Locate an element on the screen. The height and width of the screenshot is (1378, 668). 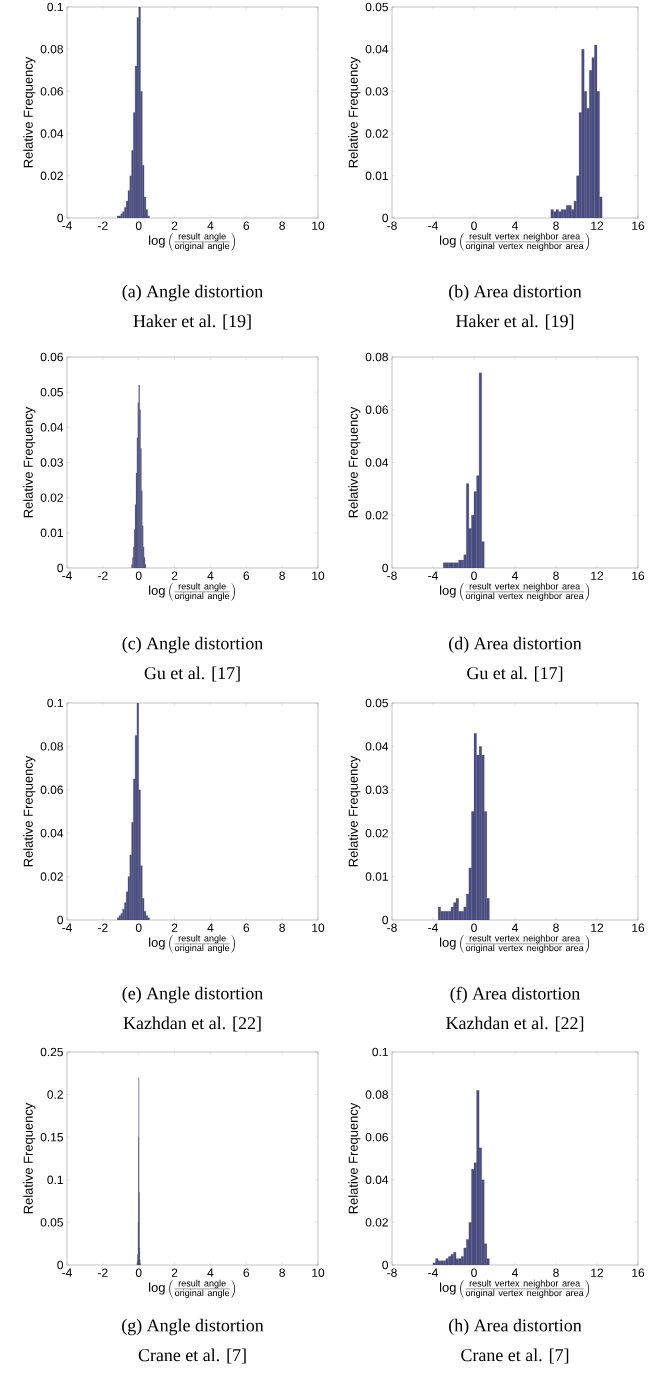
y-tick-label: 0.03 is located at coordinates (51, 462).